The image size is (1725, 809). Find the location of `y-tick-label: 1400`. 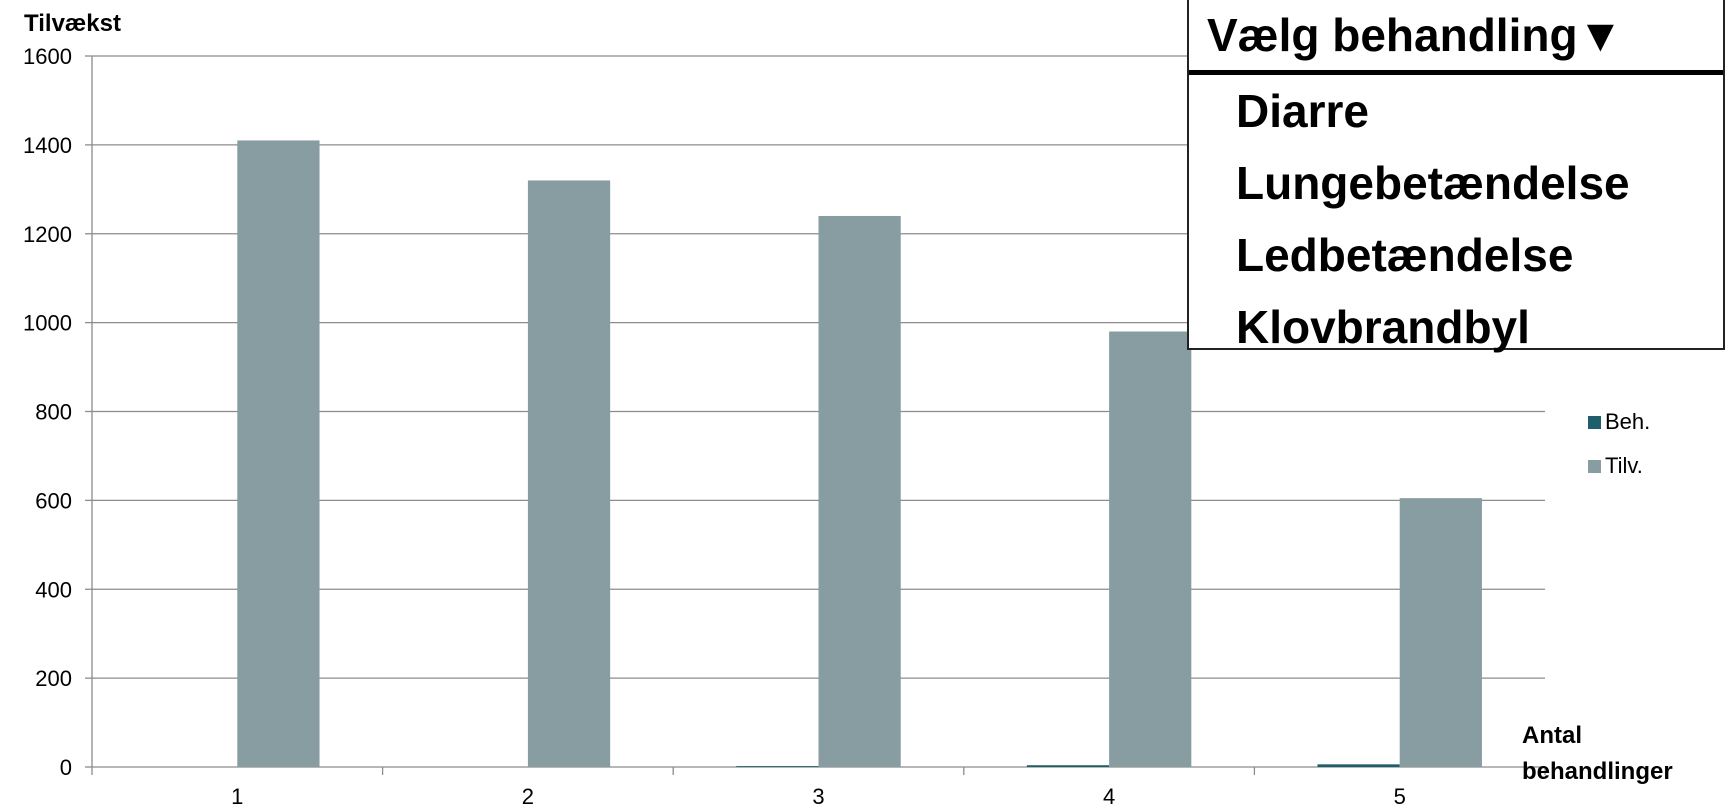

y-tick-label: 1400 is located at coordinates (47, 145).